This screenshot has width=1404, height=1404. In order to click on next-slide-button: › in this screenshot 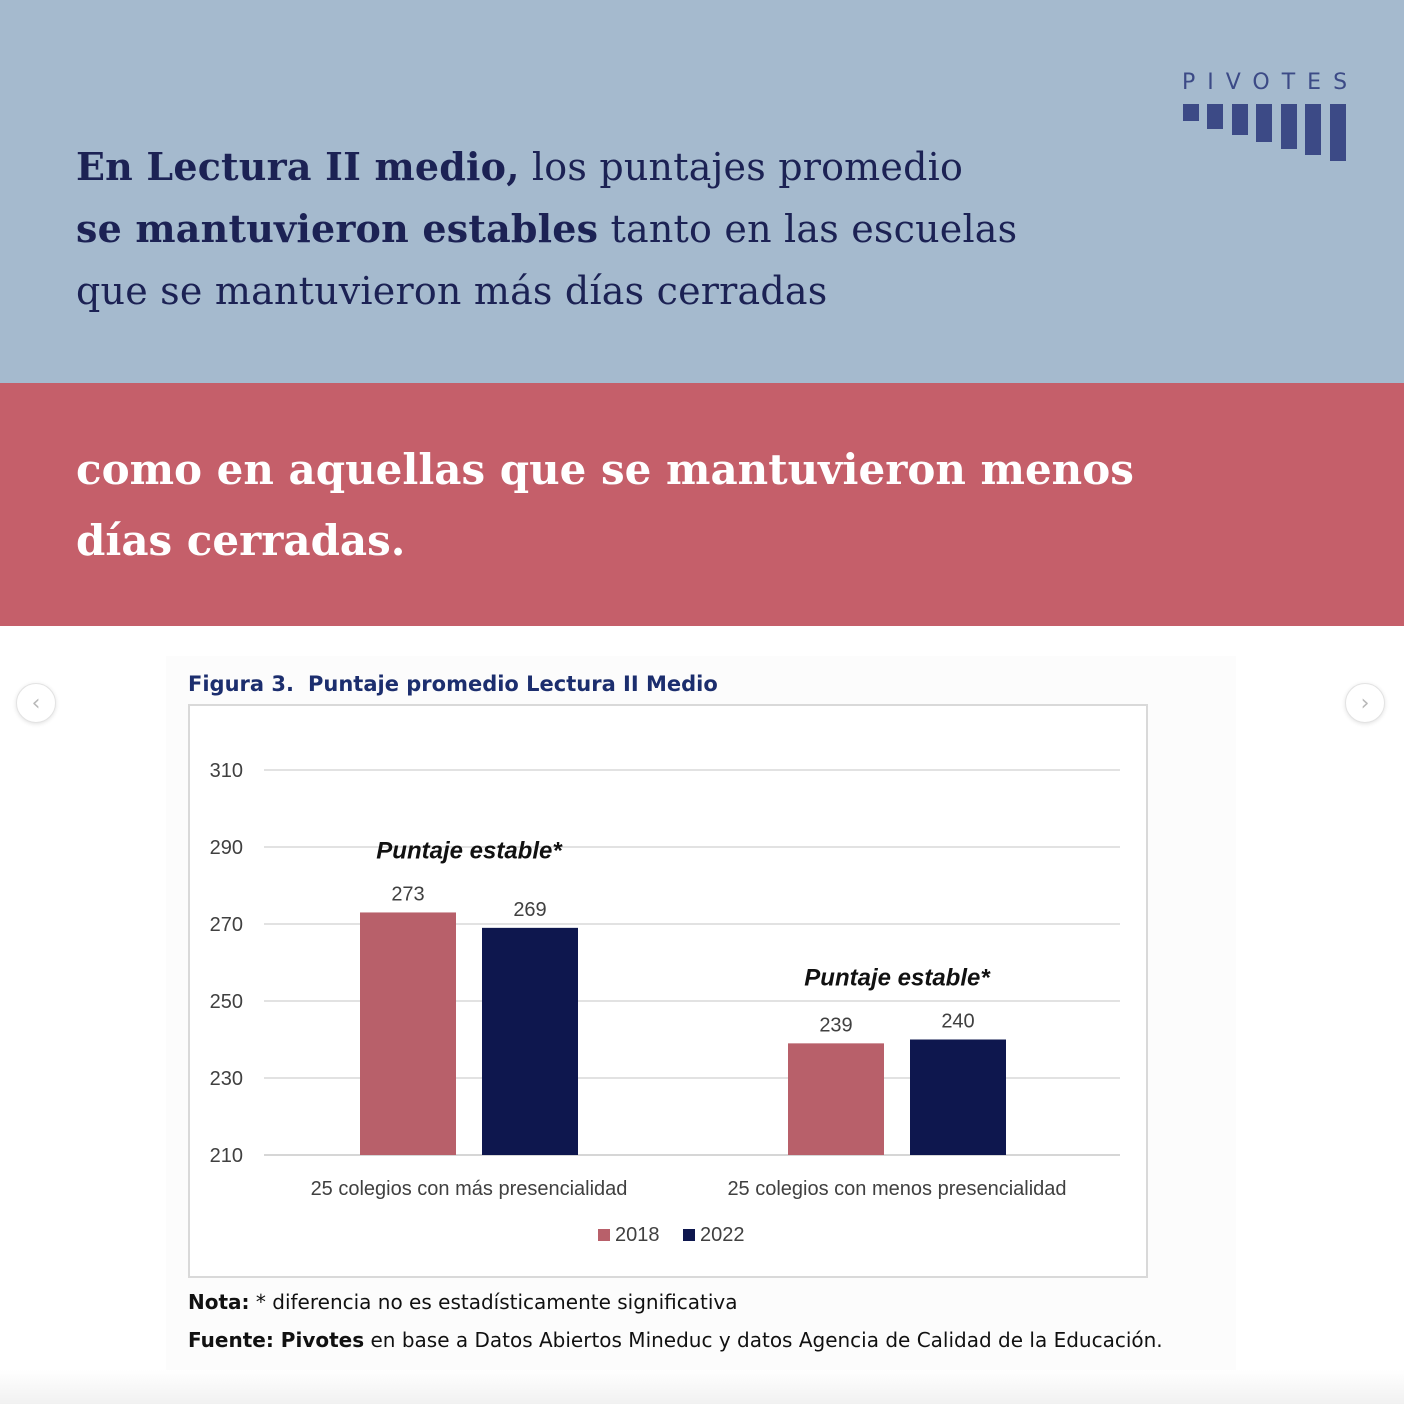, I will do `click(1365, 703)`.